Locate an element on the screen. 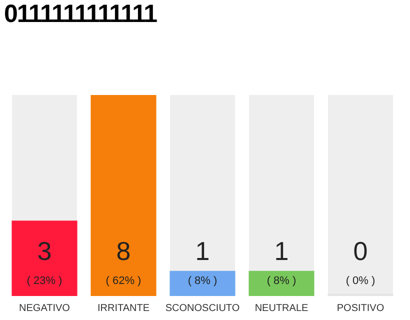  data-label: 0 ( 0% ) is located at coordinates (361, 261).